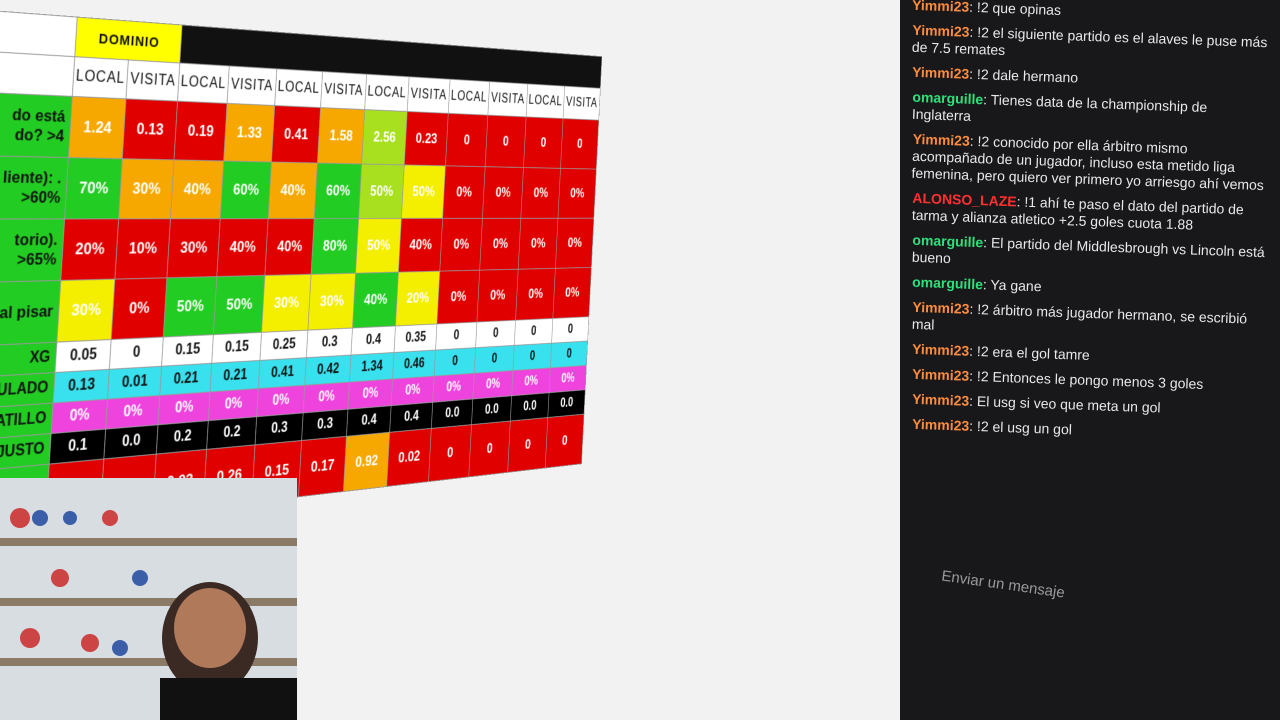 The width and height of the screenshot is (1280, 720). I want to click on chat-text: !2 era el gol tamre, so click(1033, 353).